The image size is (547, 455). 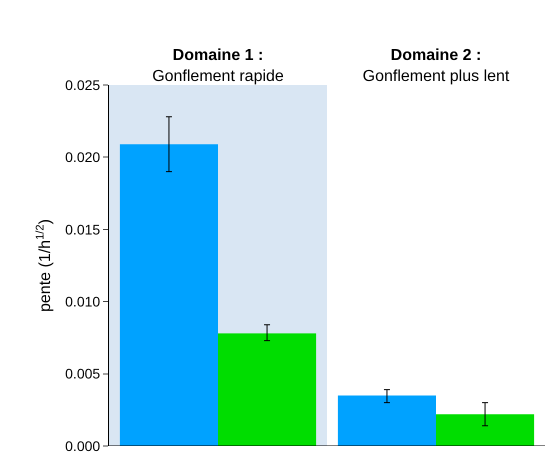 I want to click on y-tick-label: 0.015, so click(x=82, y=229).